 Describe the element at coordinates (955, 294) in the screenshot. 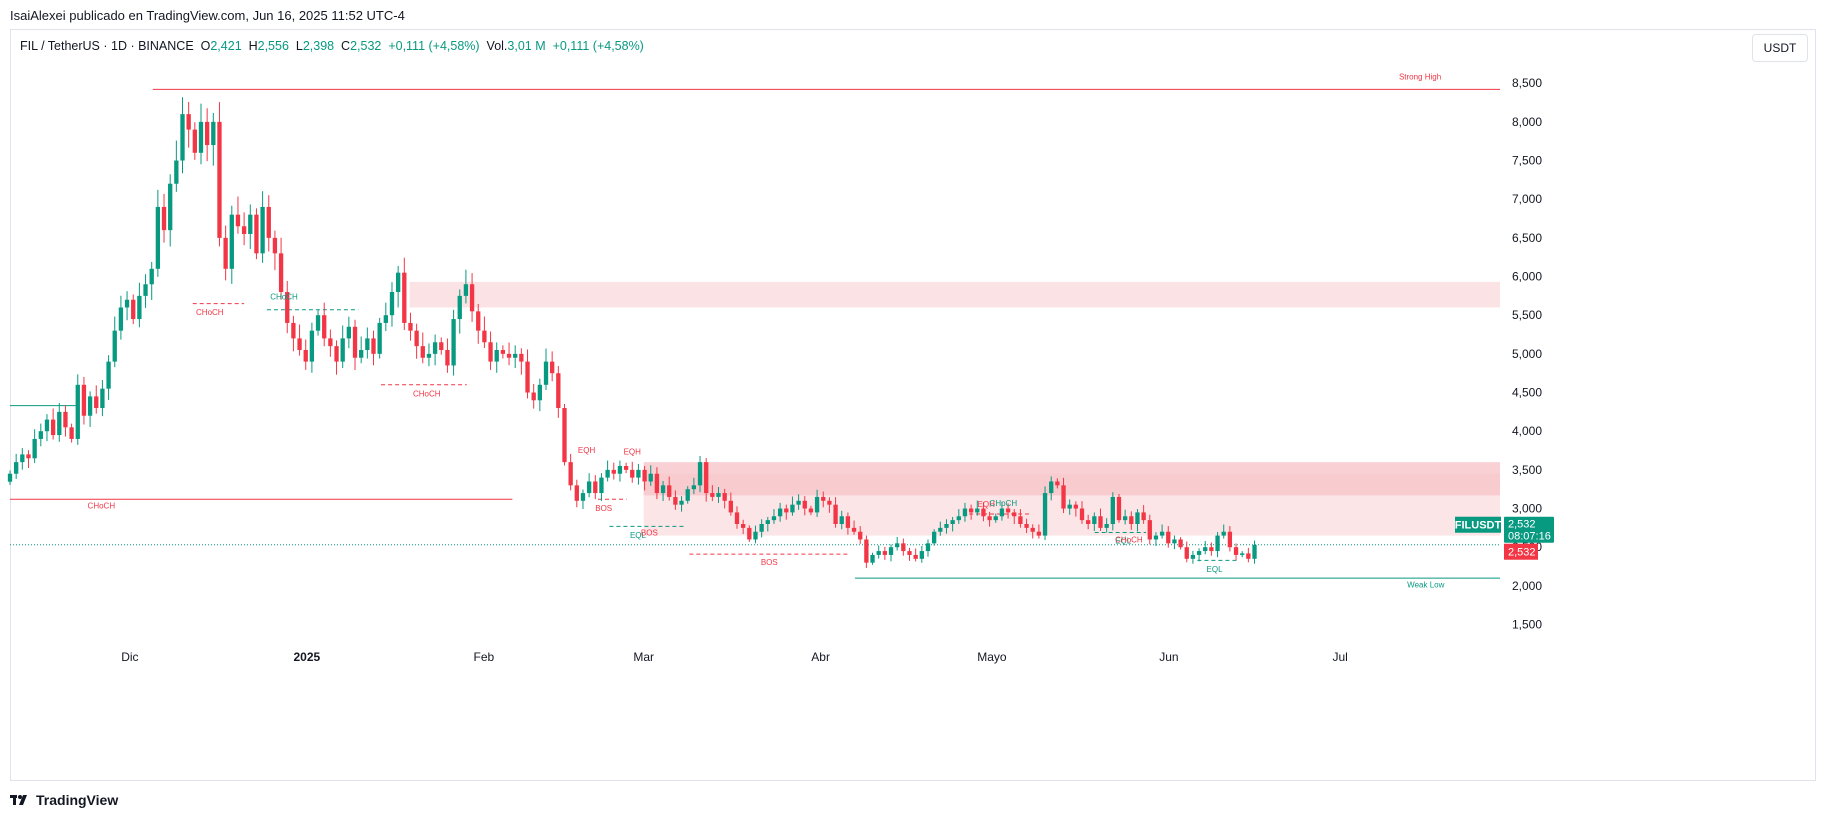

I see `supply-zone-upper` at that location.